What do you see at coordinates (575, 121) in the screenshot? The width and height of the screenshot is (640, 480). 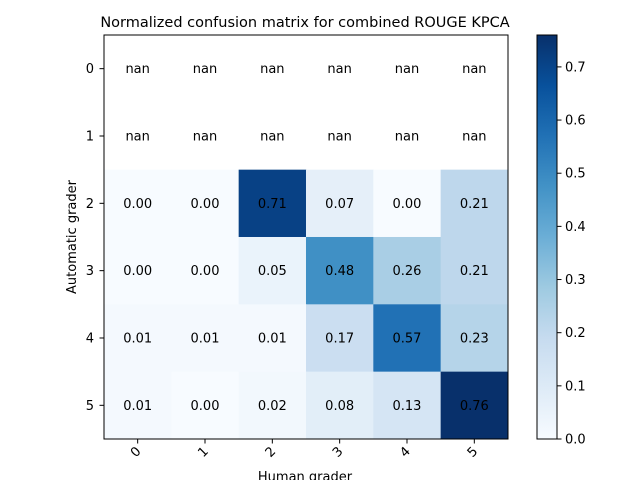 I see `colorbar-tick-label: 0.6` at bounding box center [575, 121].